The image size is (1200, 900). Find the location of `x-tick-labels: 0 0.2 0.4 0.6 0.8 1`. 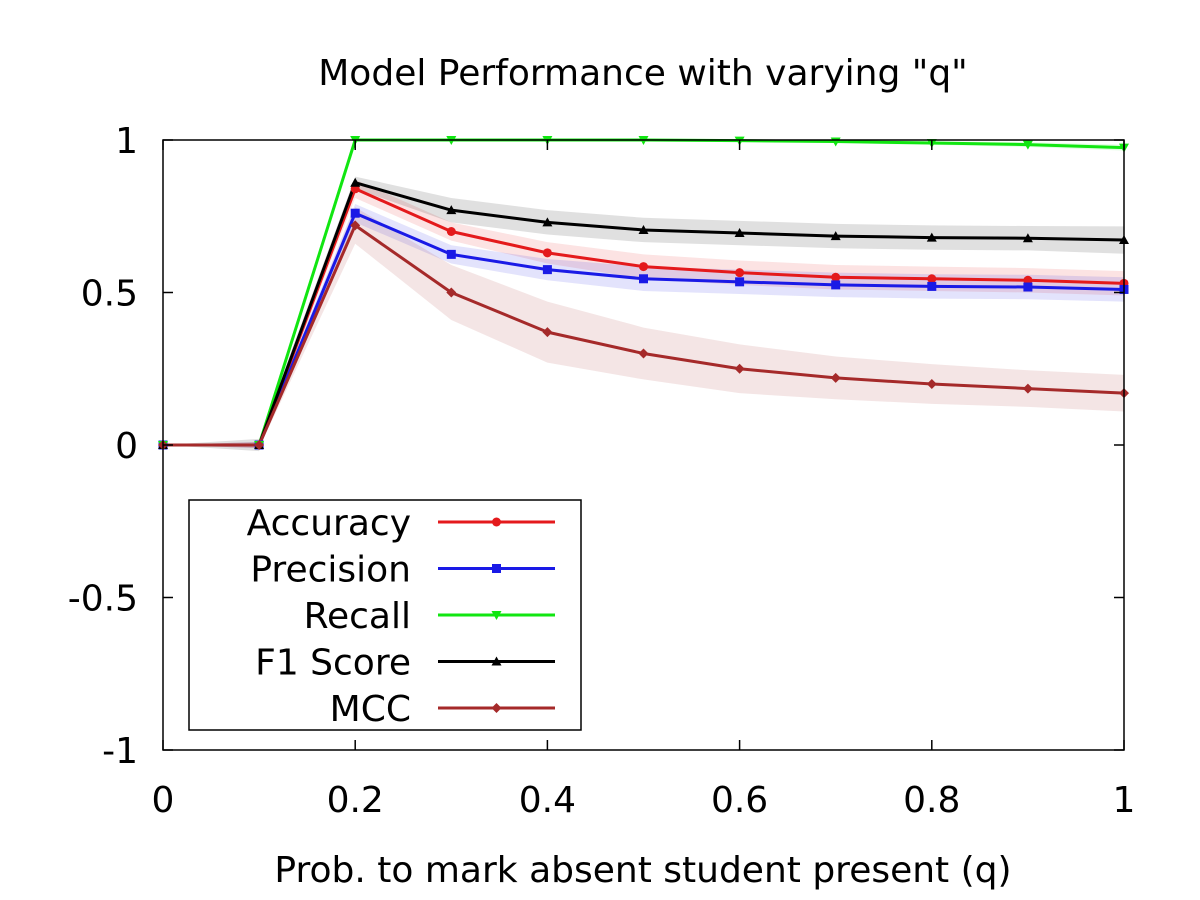

x-tick-labels: 0 0.2 0.4 0.6 0.8 1 is located at coordinates (644, 800).